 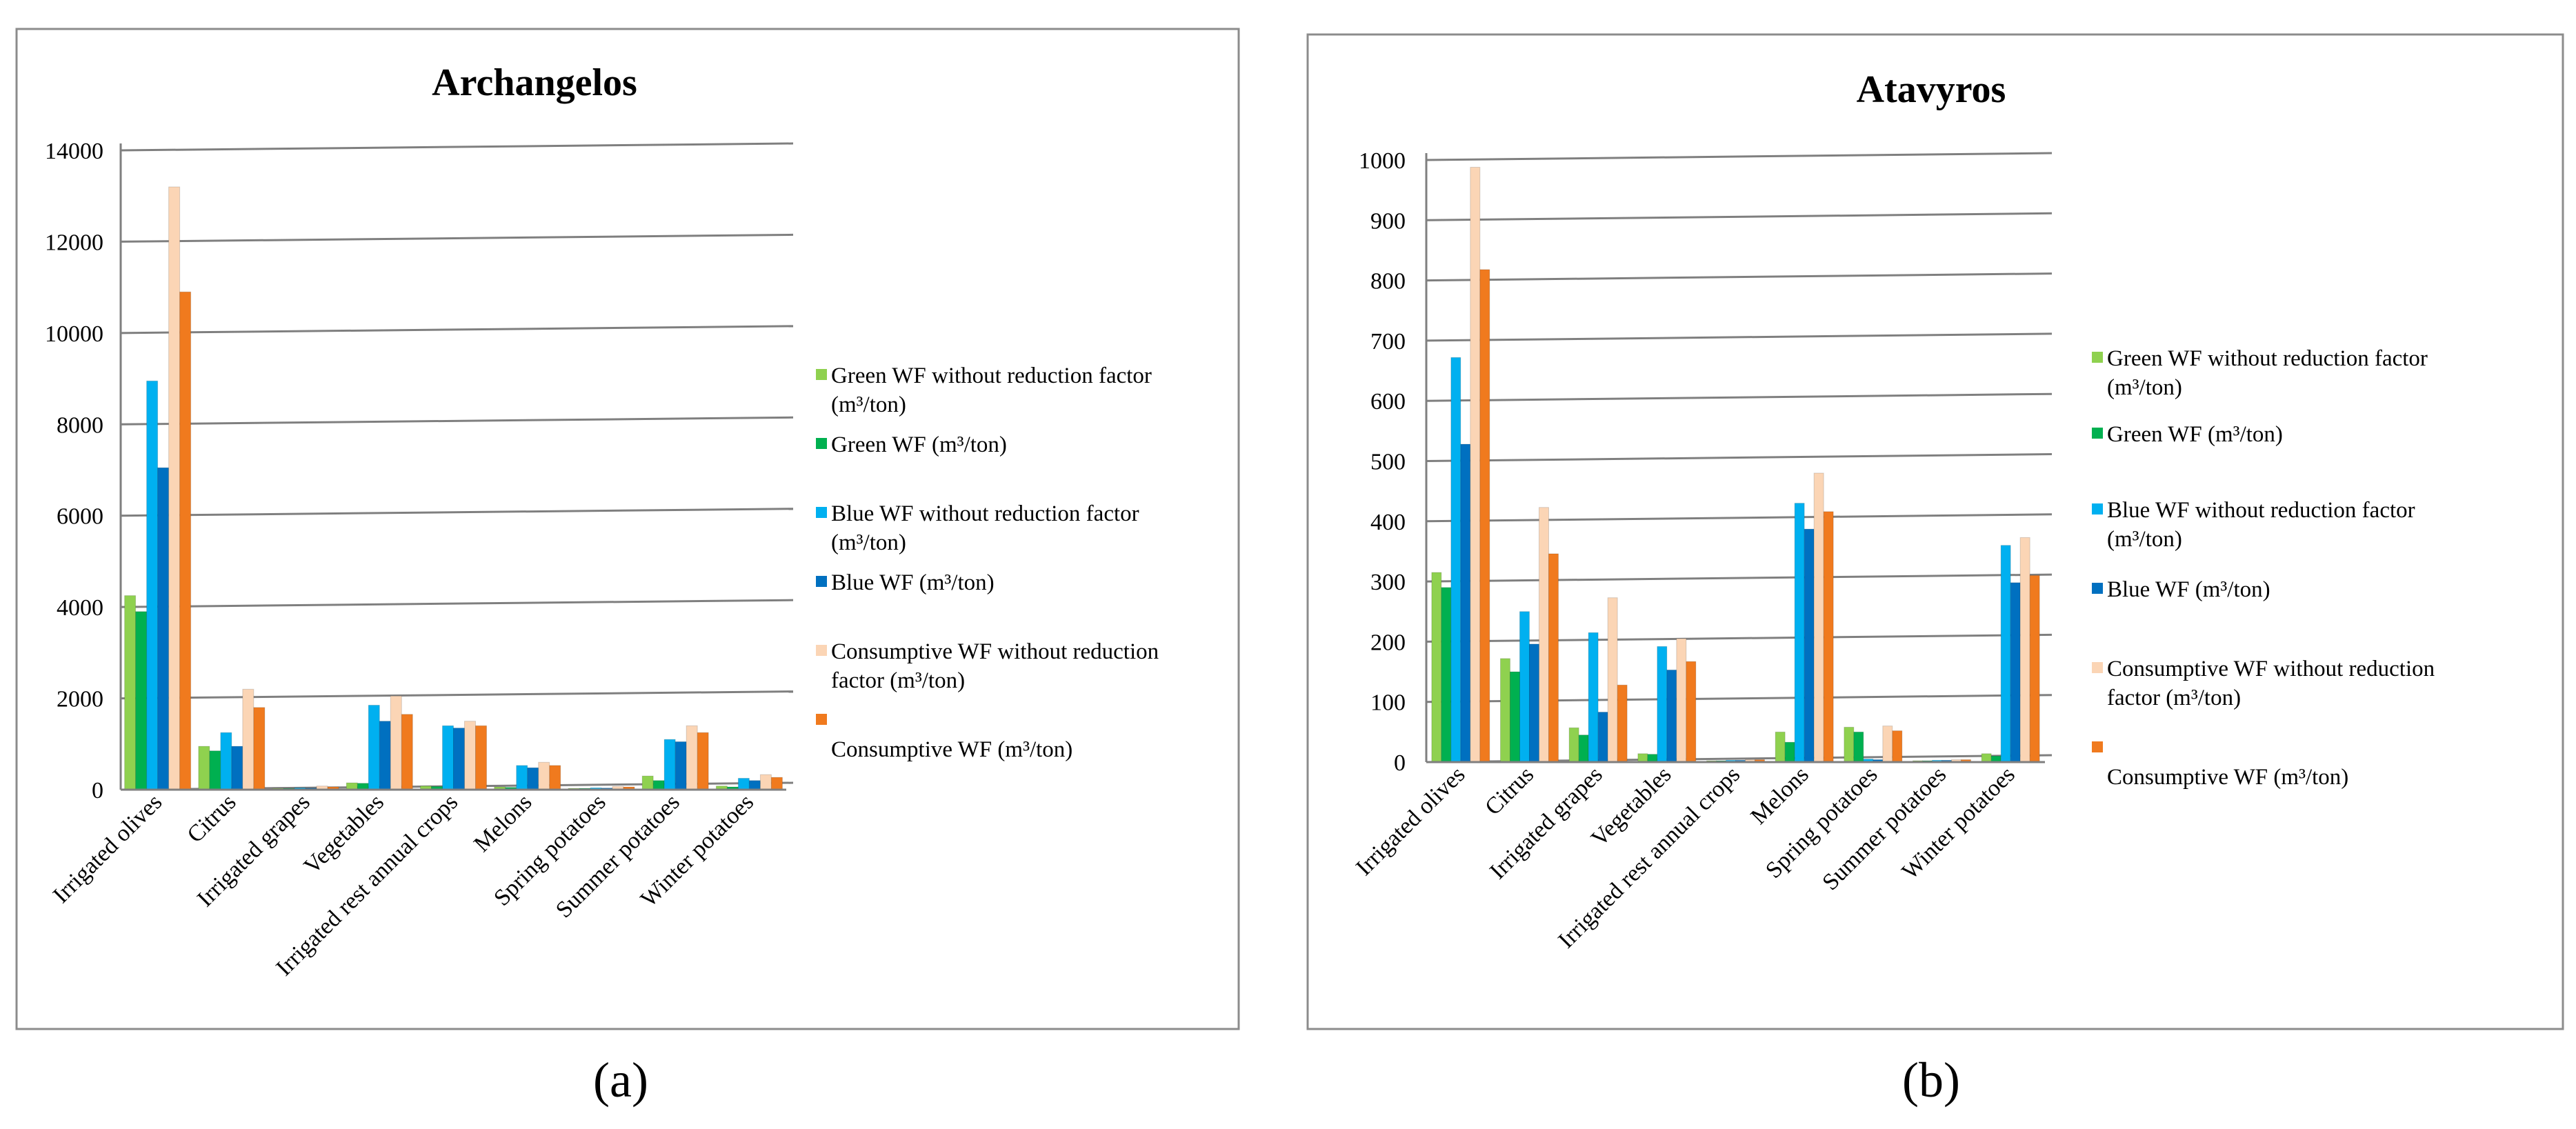 What do you see at coordinates (1388, 281) in the screenshot?
I see `y-tick-label: 800` at bounding box center [1388, 281].